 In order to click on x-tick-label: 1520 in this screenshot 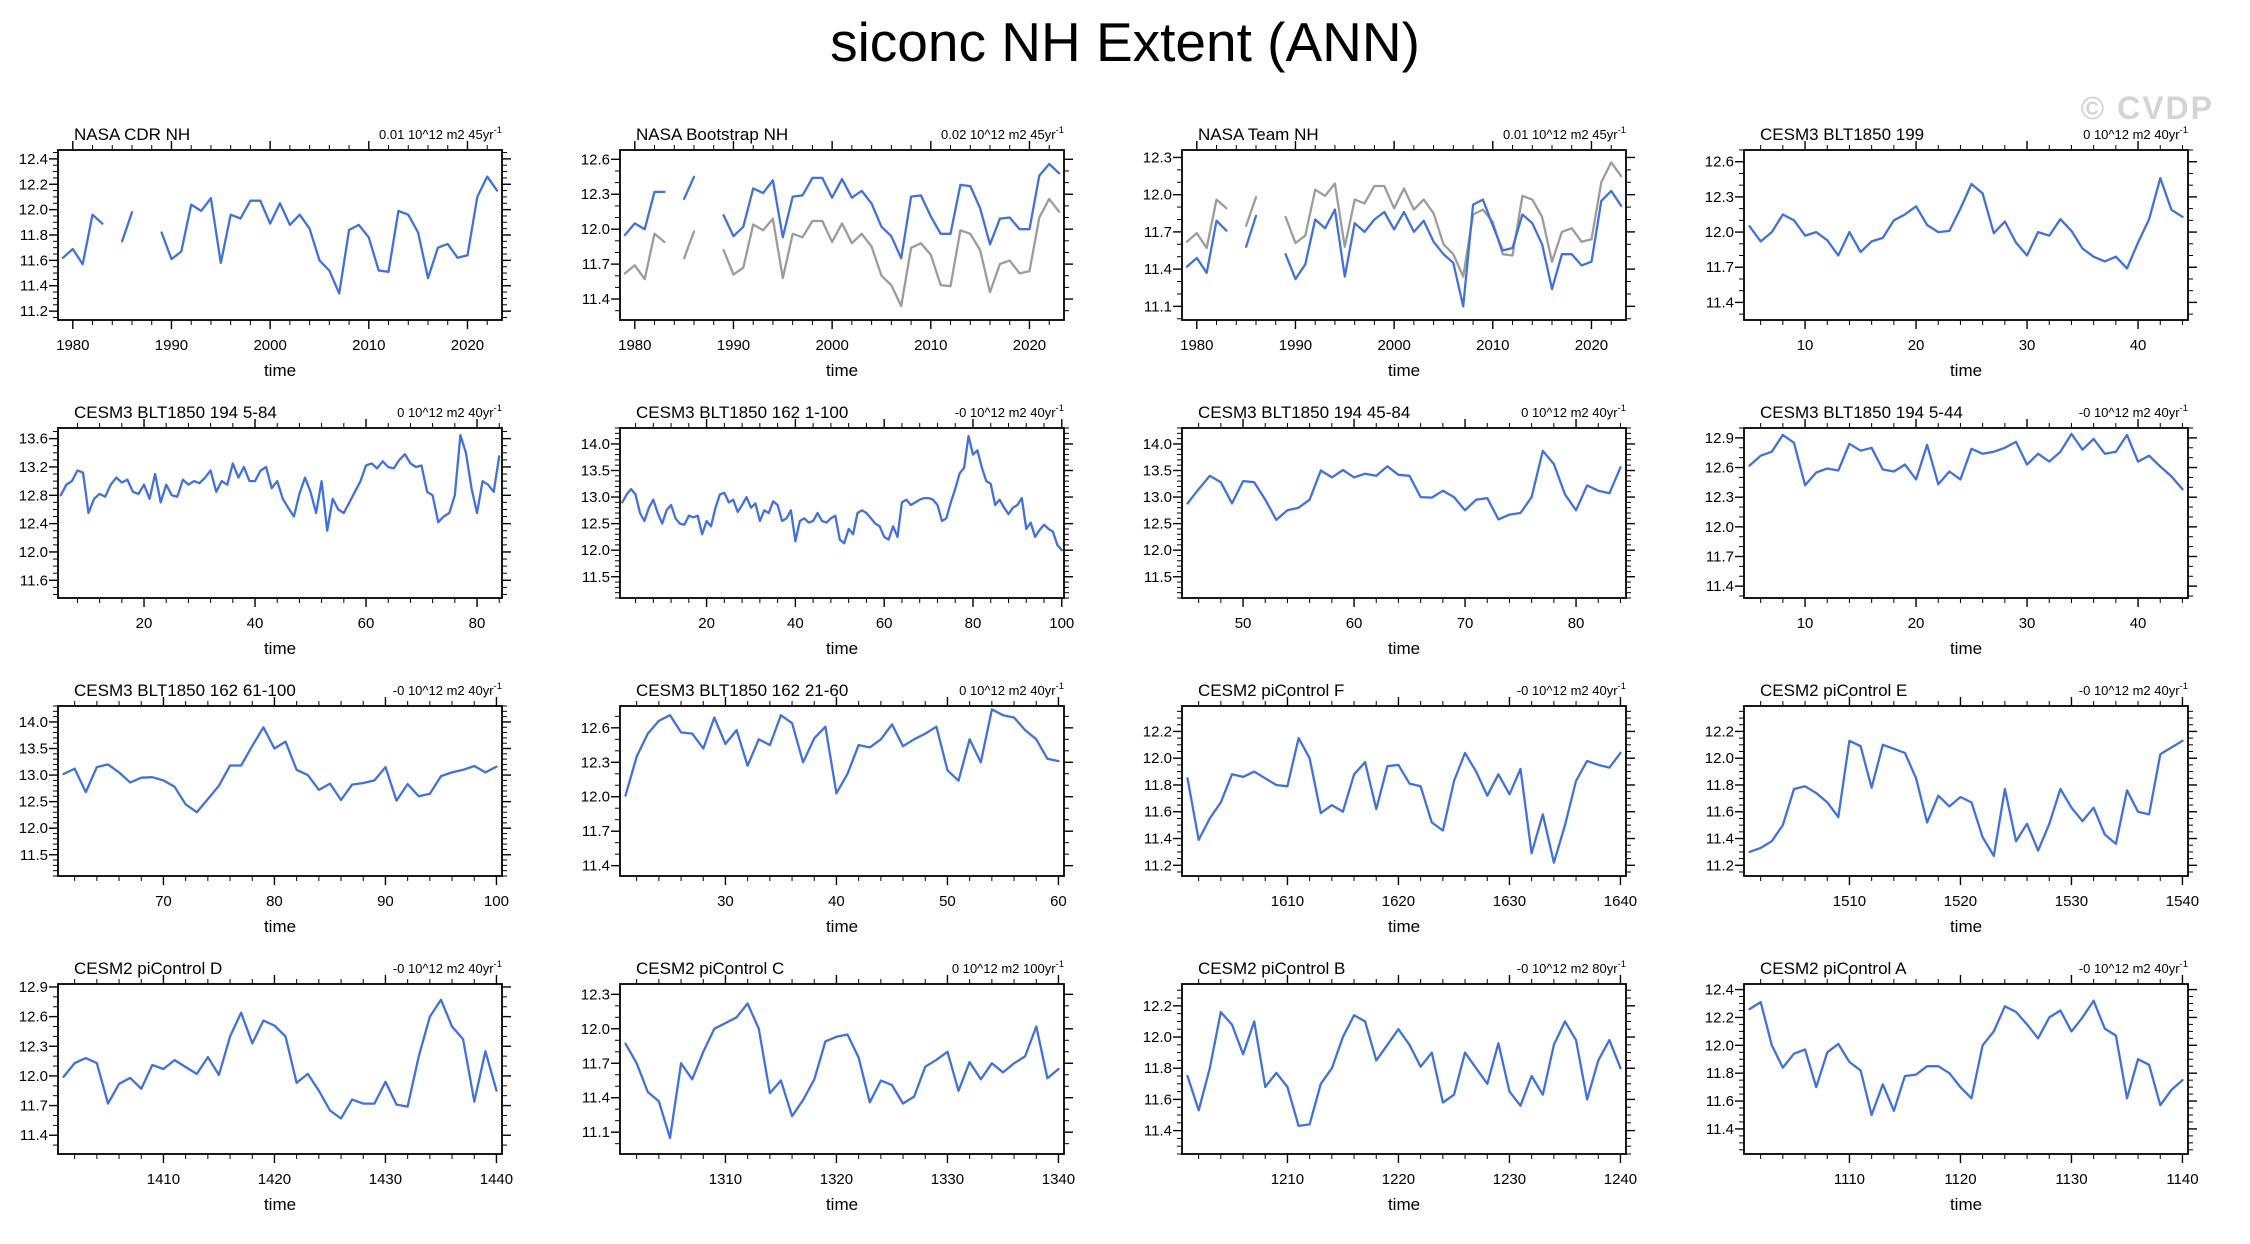, I will do `click(1960, 901)`.